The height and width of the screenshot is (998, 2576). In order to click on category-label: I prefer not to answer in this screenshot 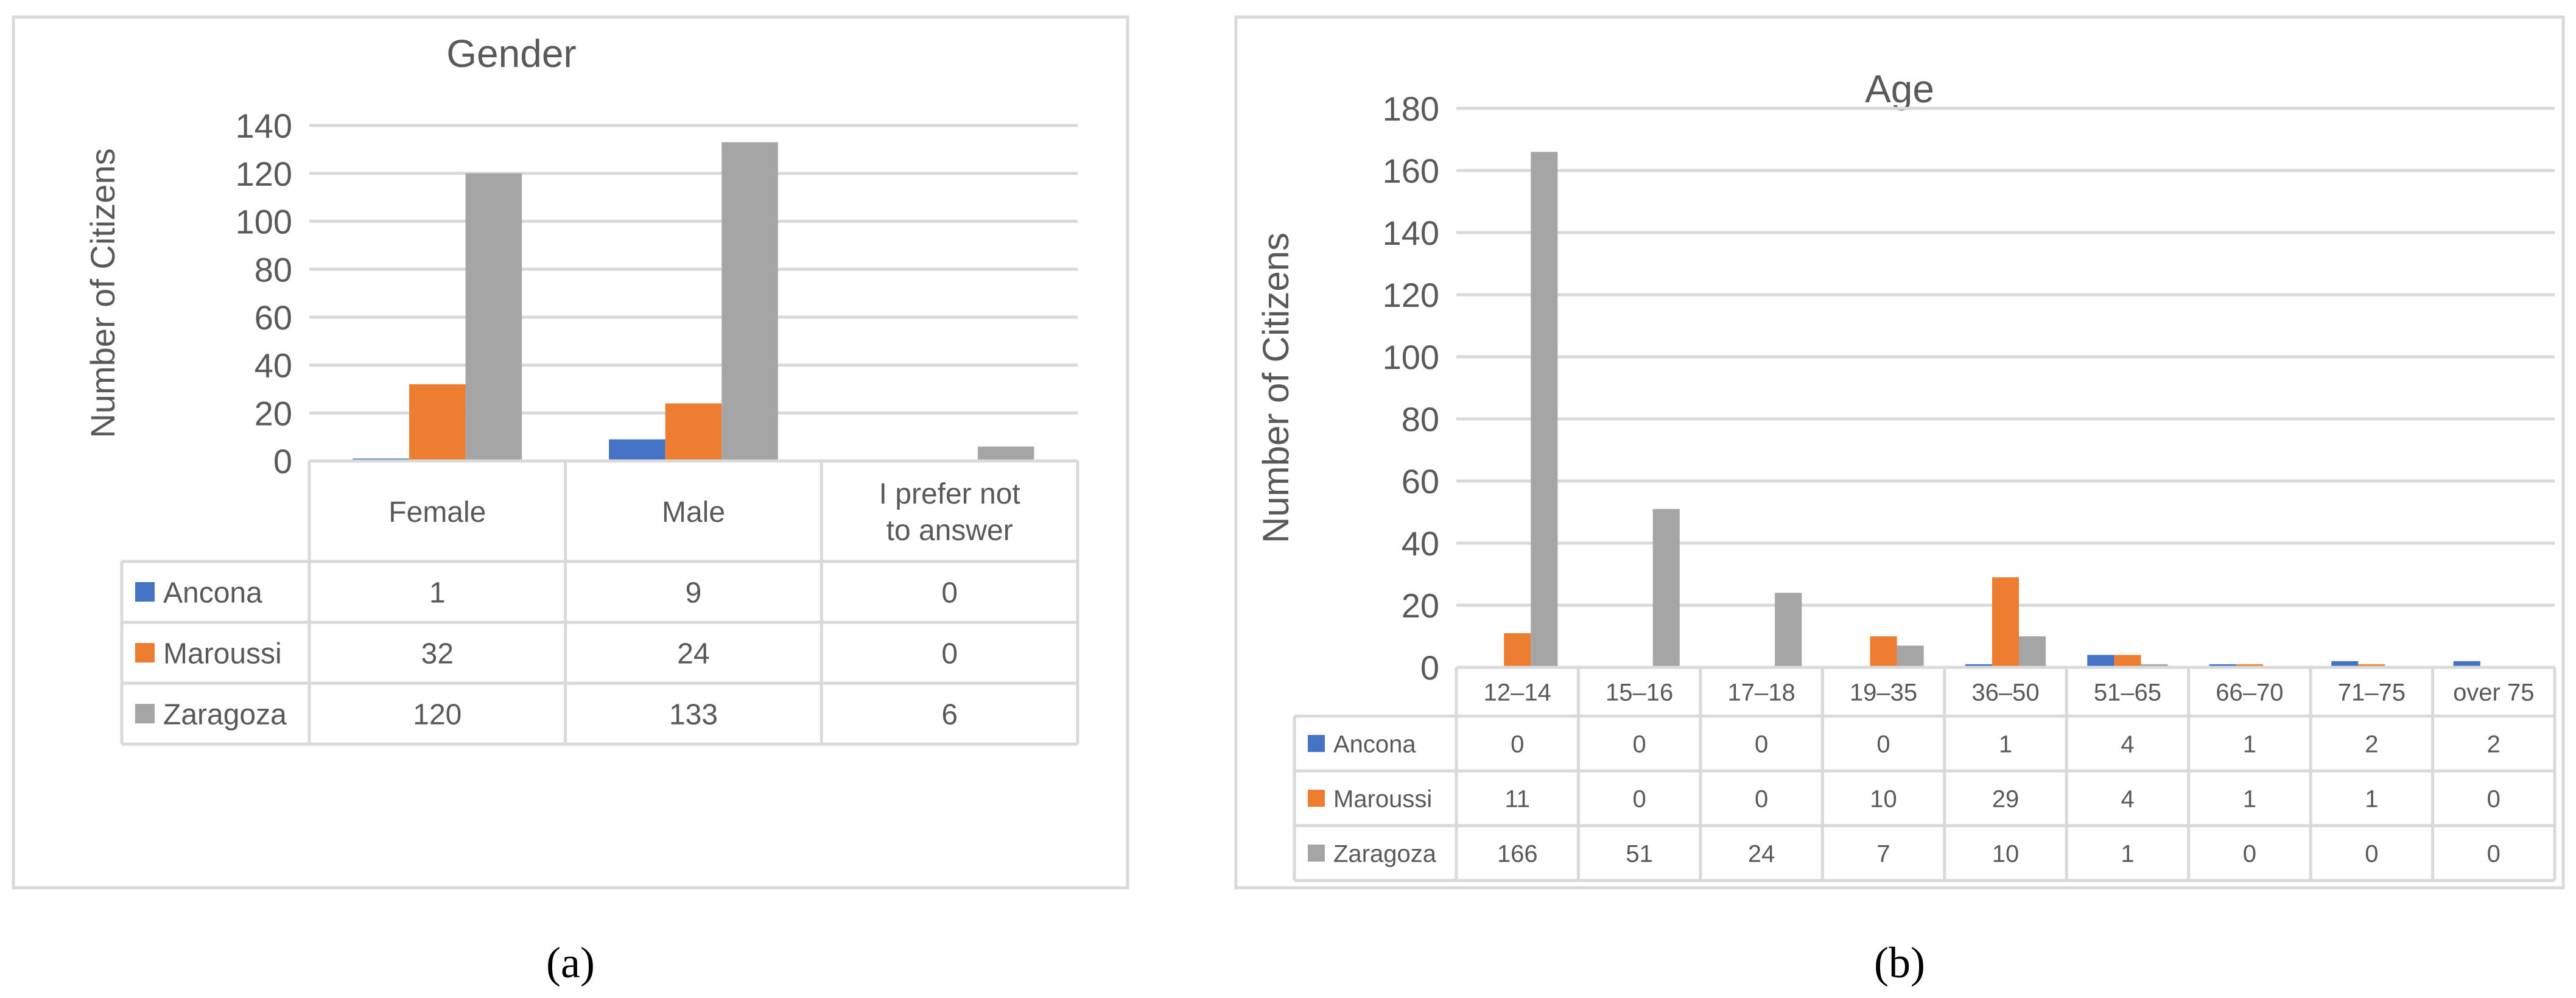, I will do `click(950, 513)`.